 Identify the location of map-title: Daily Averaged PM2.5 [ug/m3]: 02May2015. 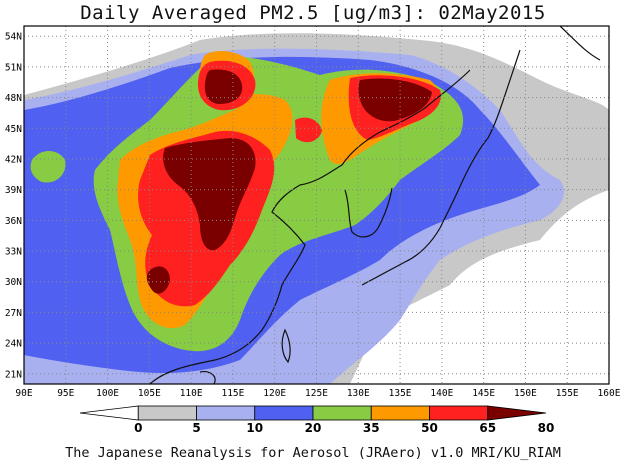
(313, 13).